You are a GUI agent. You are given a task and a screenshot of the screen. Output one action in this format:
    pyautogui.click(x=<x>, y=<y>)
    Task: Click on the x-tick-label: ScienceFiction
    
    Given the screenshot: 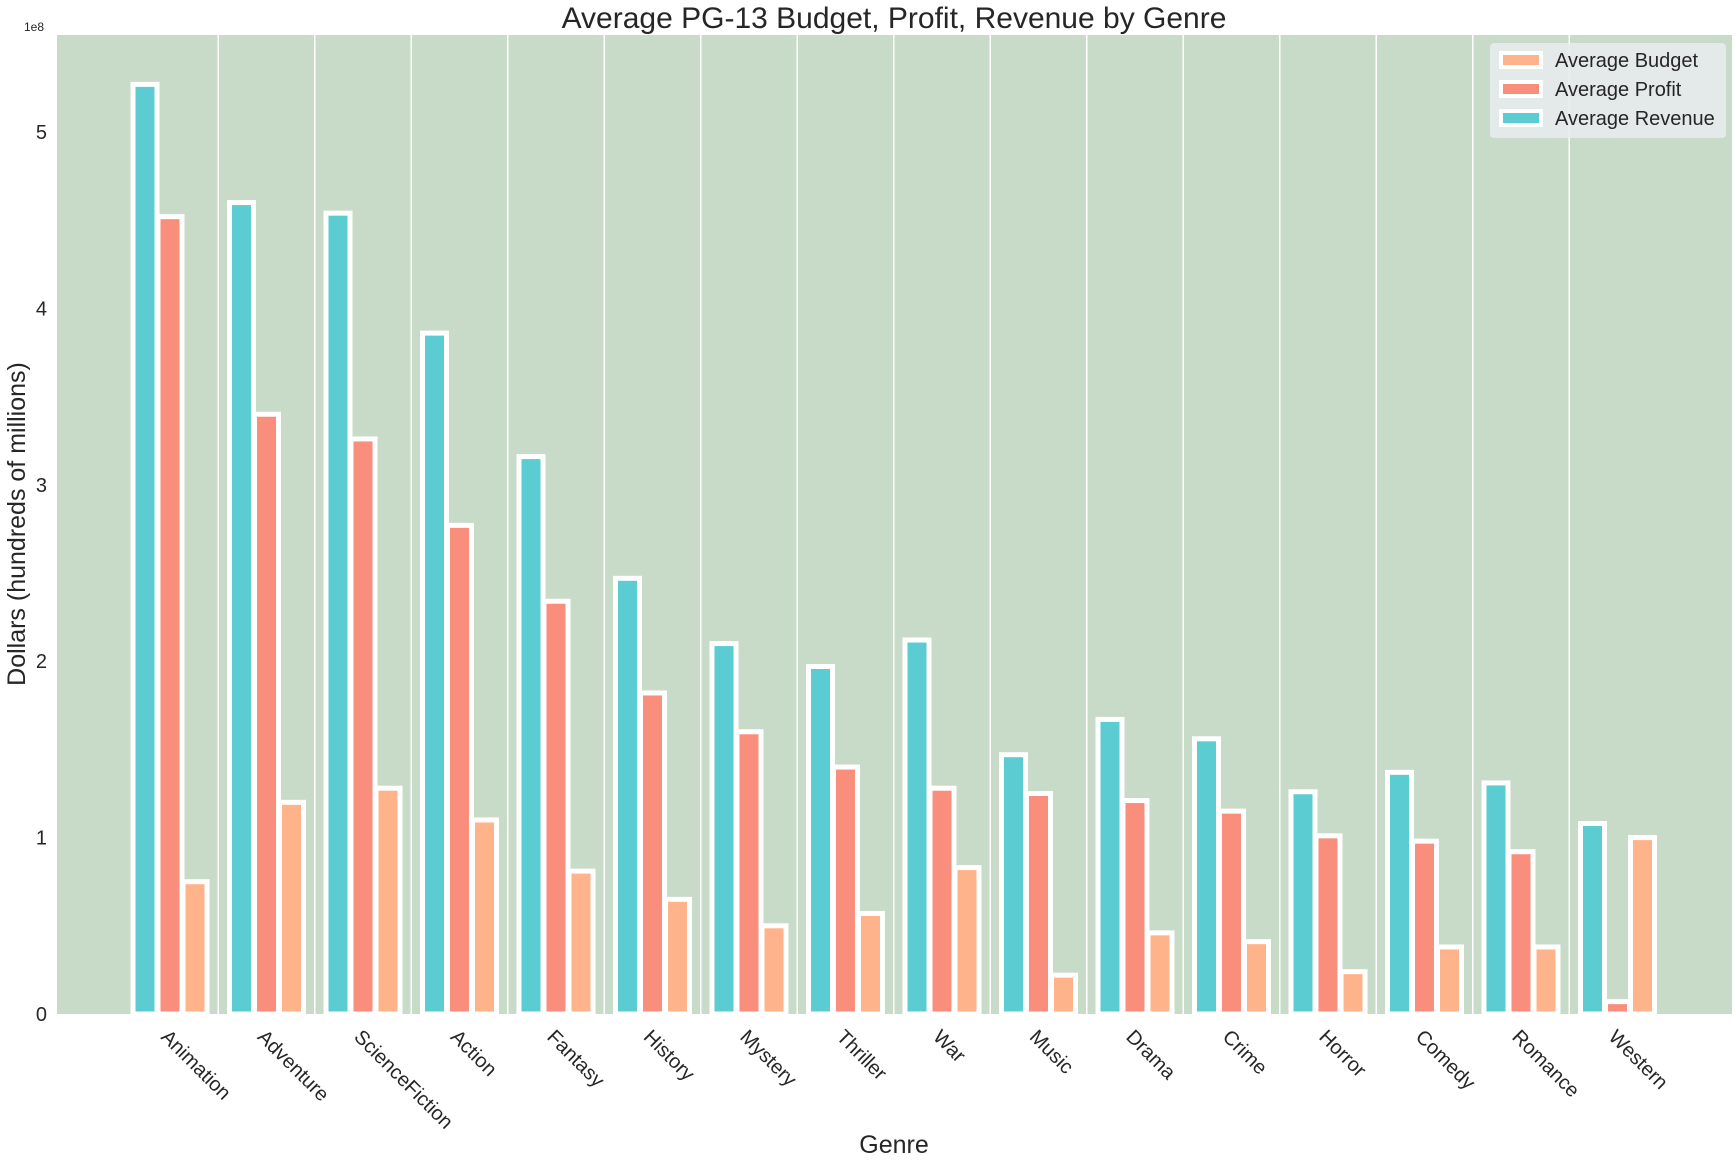 What is the action you would take?
    pyautogui.click(x=403, y=1080)
    